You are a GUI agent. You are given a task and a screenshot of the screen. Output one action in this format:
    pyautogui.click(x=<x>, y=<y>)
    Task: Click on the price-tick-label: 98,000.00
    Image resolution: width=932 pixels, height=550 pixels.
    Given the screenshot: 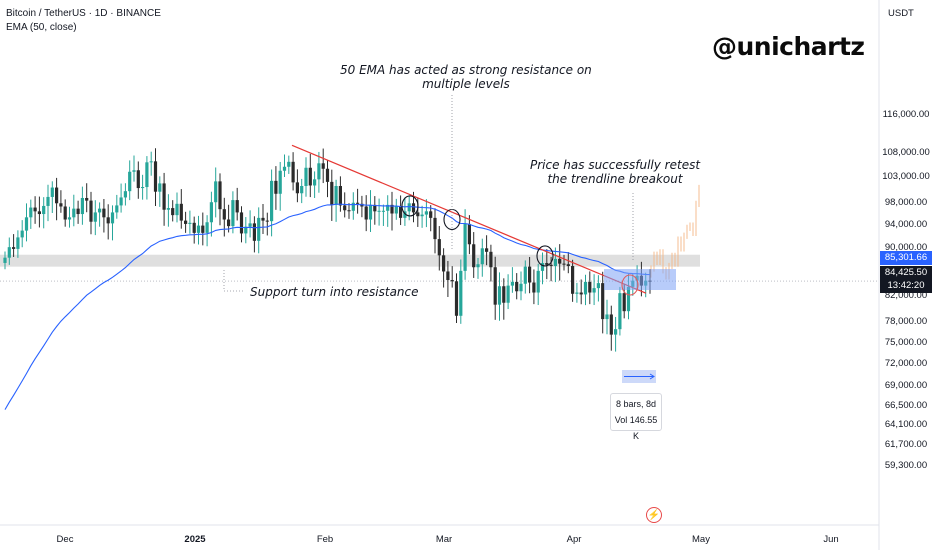 What is the action you would take?
    pyautogui.click(x=906, y=203)
    